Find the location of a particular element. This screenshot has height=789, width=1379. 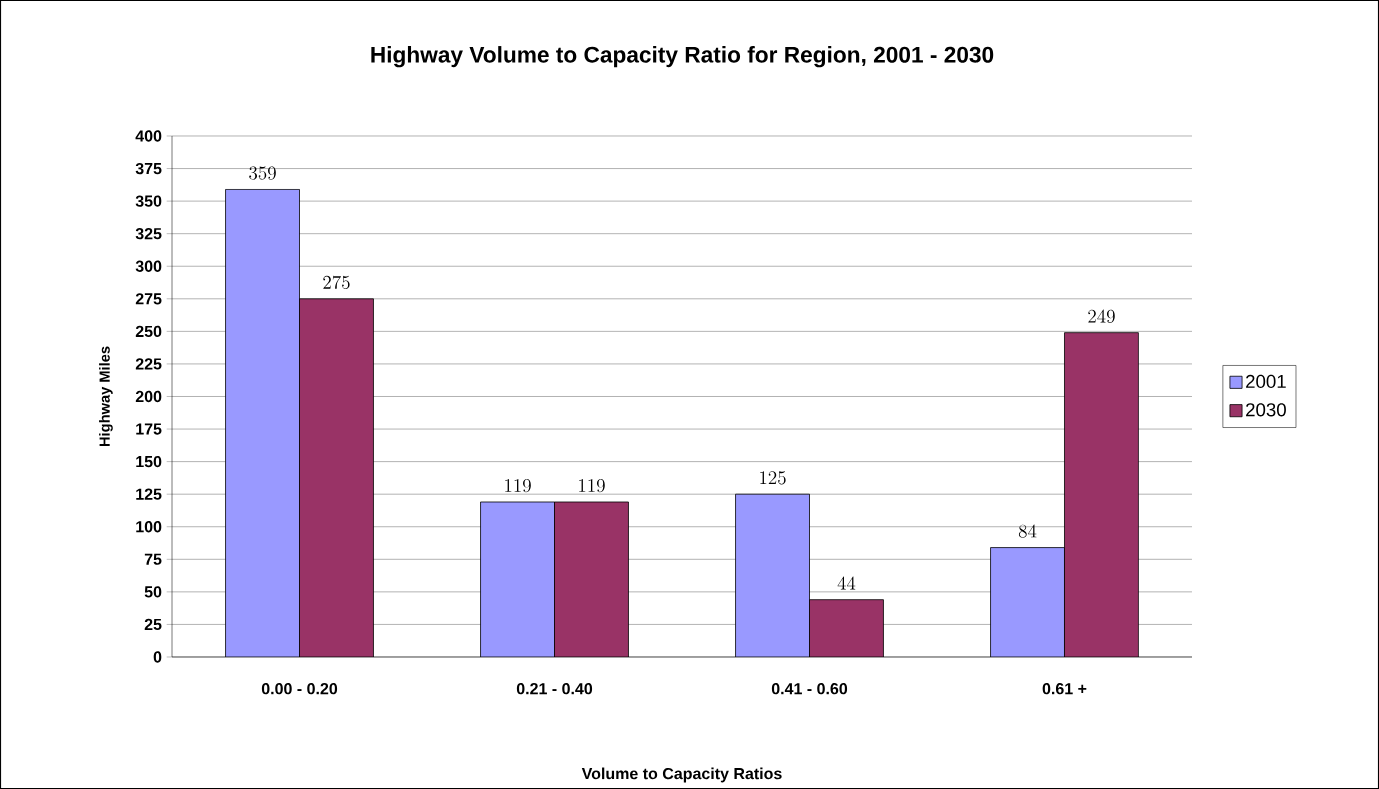

y-tick-label: 250 is located at coordinates (148, 331).